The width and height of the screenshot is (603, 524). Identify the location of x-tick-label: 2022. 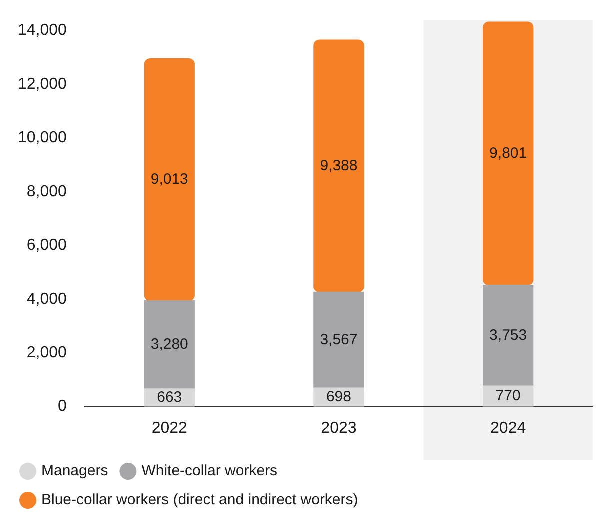
(170, 428).